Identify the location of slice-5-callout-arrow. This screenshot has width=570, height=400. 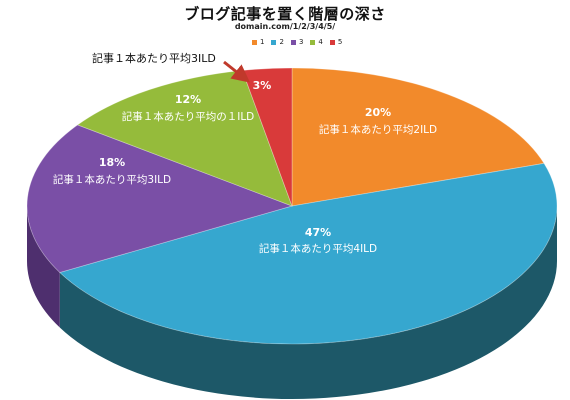
(237, 71).